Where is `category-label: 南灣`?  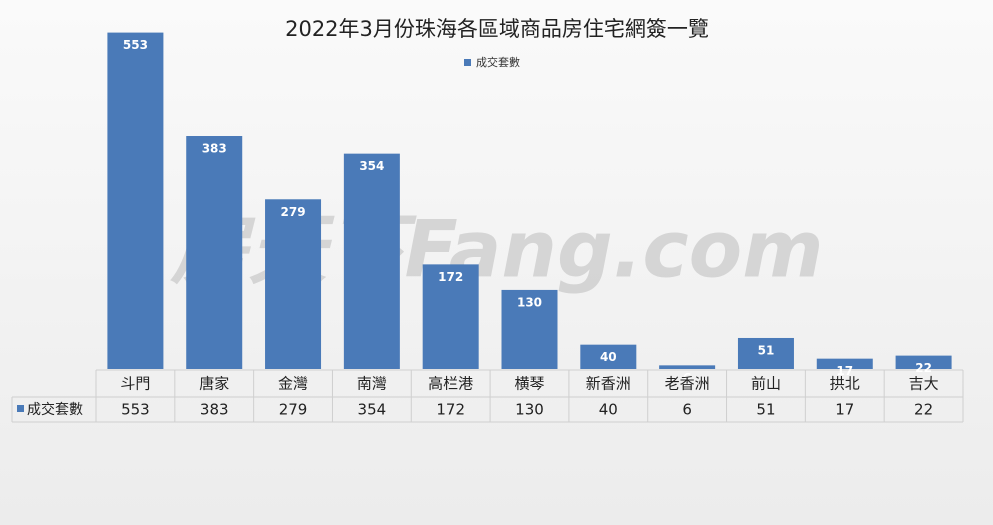
category-label: 南灣 is located at coordinates (372, 384).